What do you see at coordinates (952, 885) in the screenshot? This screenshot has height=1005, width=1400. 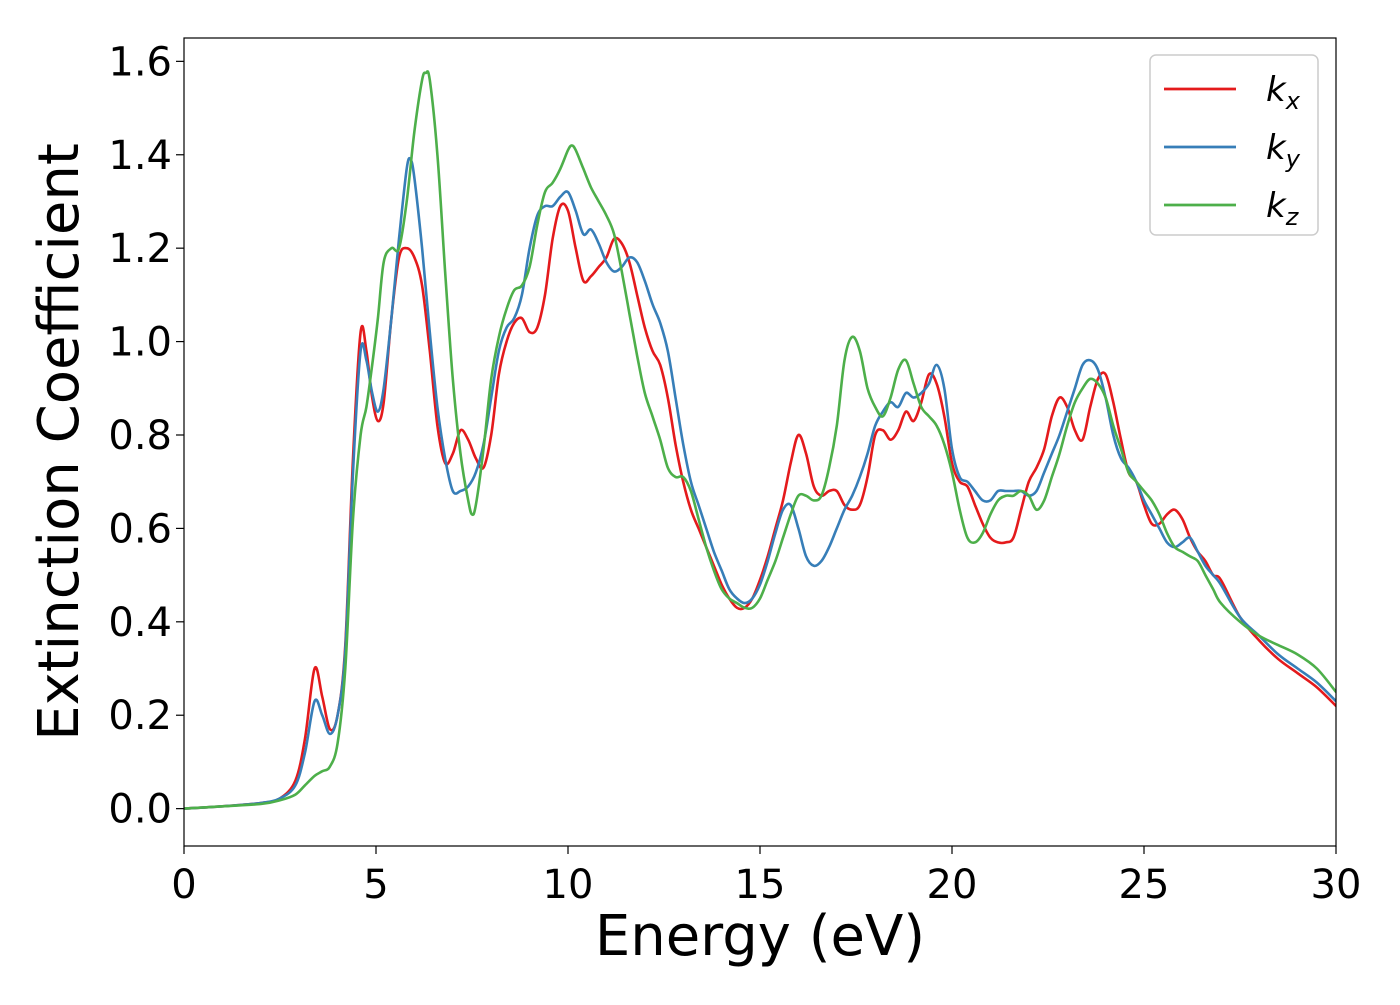 I see `x-tick-label: 20` at bounding box center [952, 885].